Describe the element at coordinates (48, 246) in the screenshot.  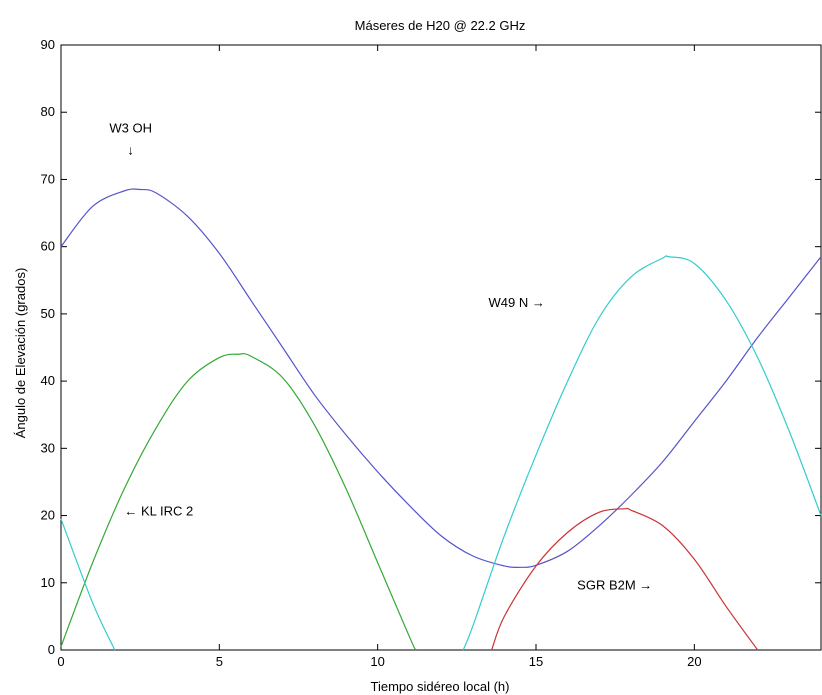
I see `y-tick-label: 60` at that location.